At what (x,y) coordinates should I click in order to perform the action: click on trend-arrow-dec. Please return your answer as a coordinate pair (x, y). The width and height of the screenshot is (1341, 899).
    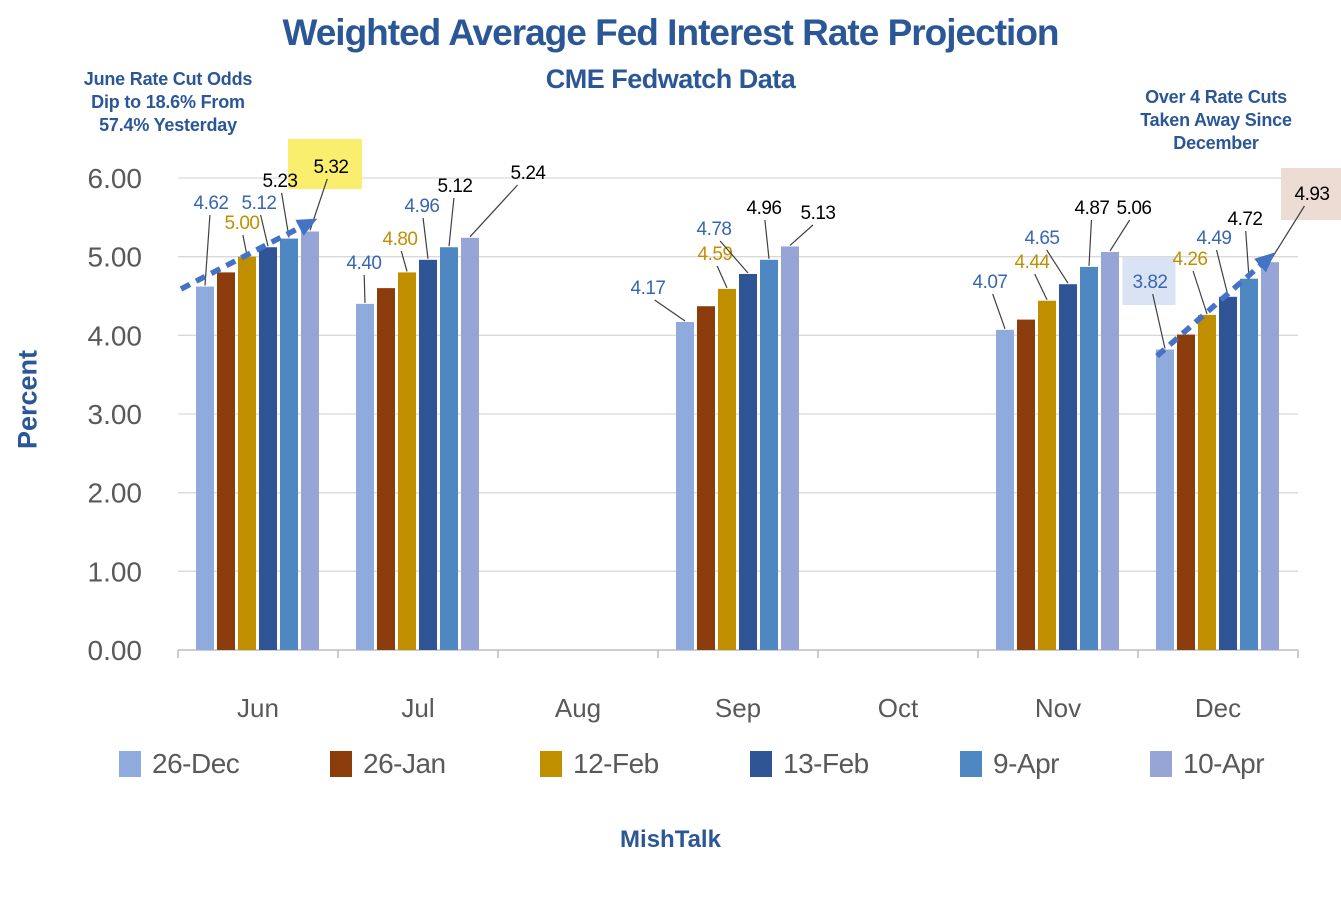
    Looking at the image, I should click on (1215, 305).